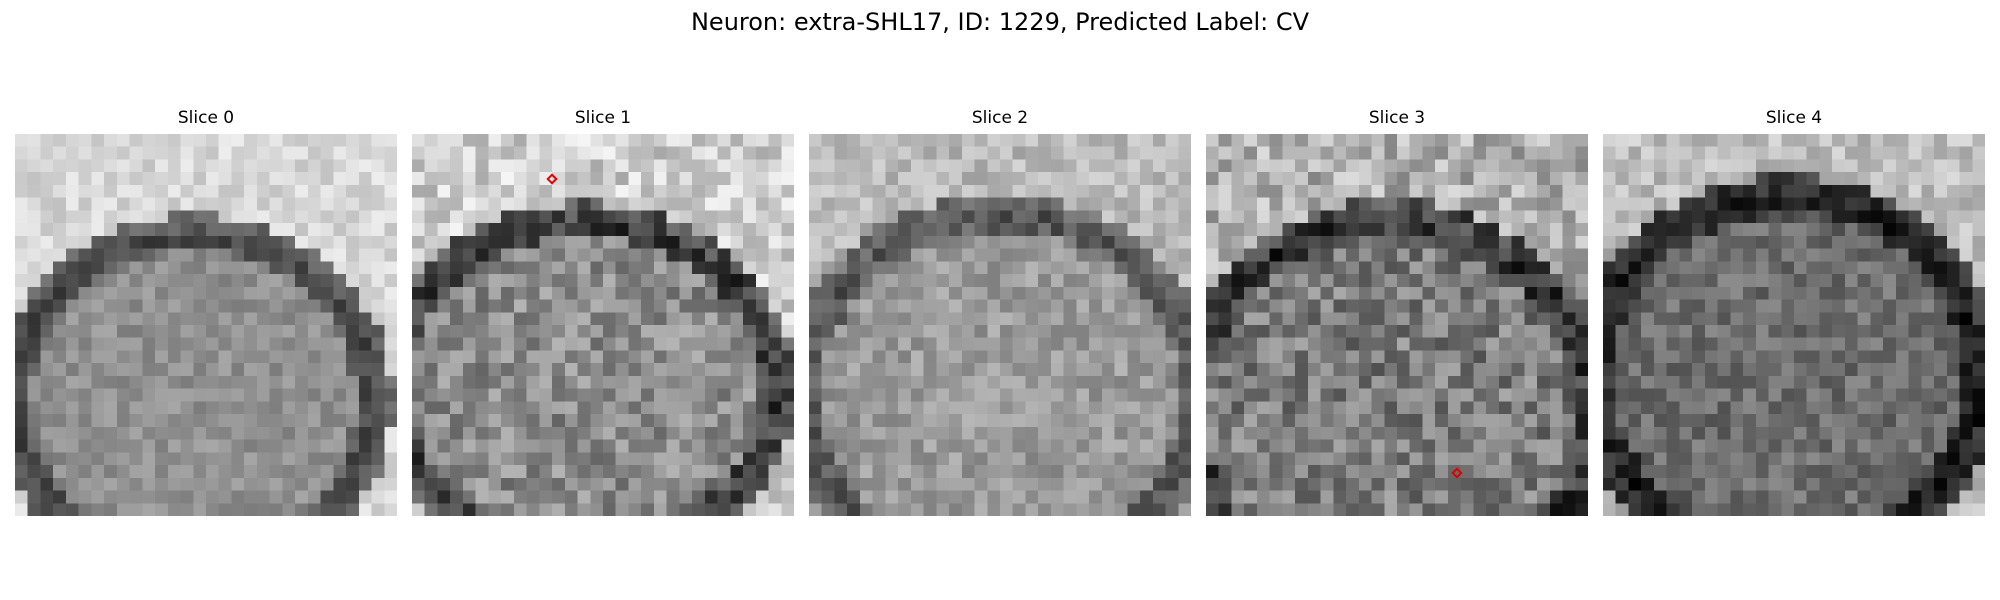 This screenshot has height=600, width=2000. I want to click on slice-title-4: Slice 4, so click(1794, 118).